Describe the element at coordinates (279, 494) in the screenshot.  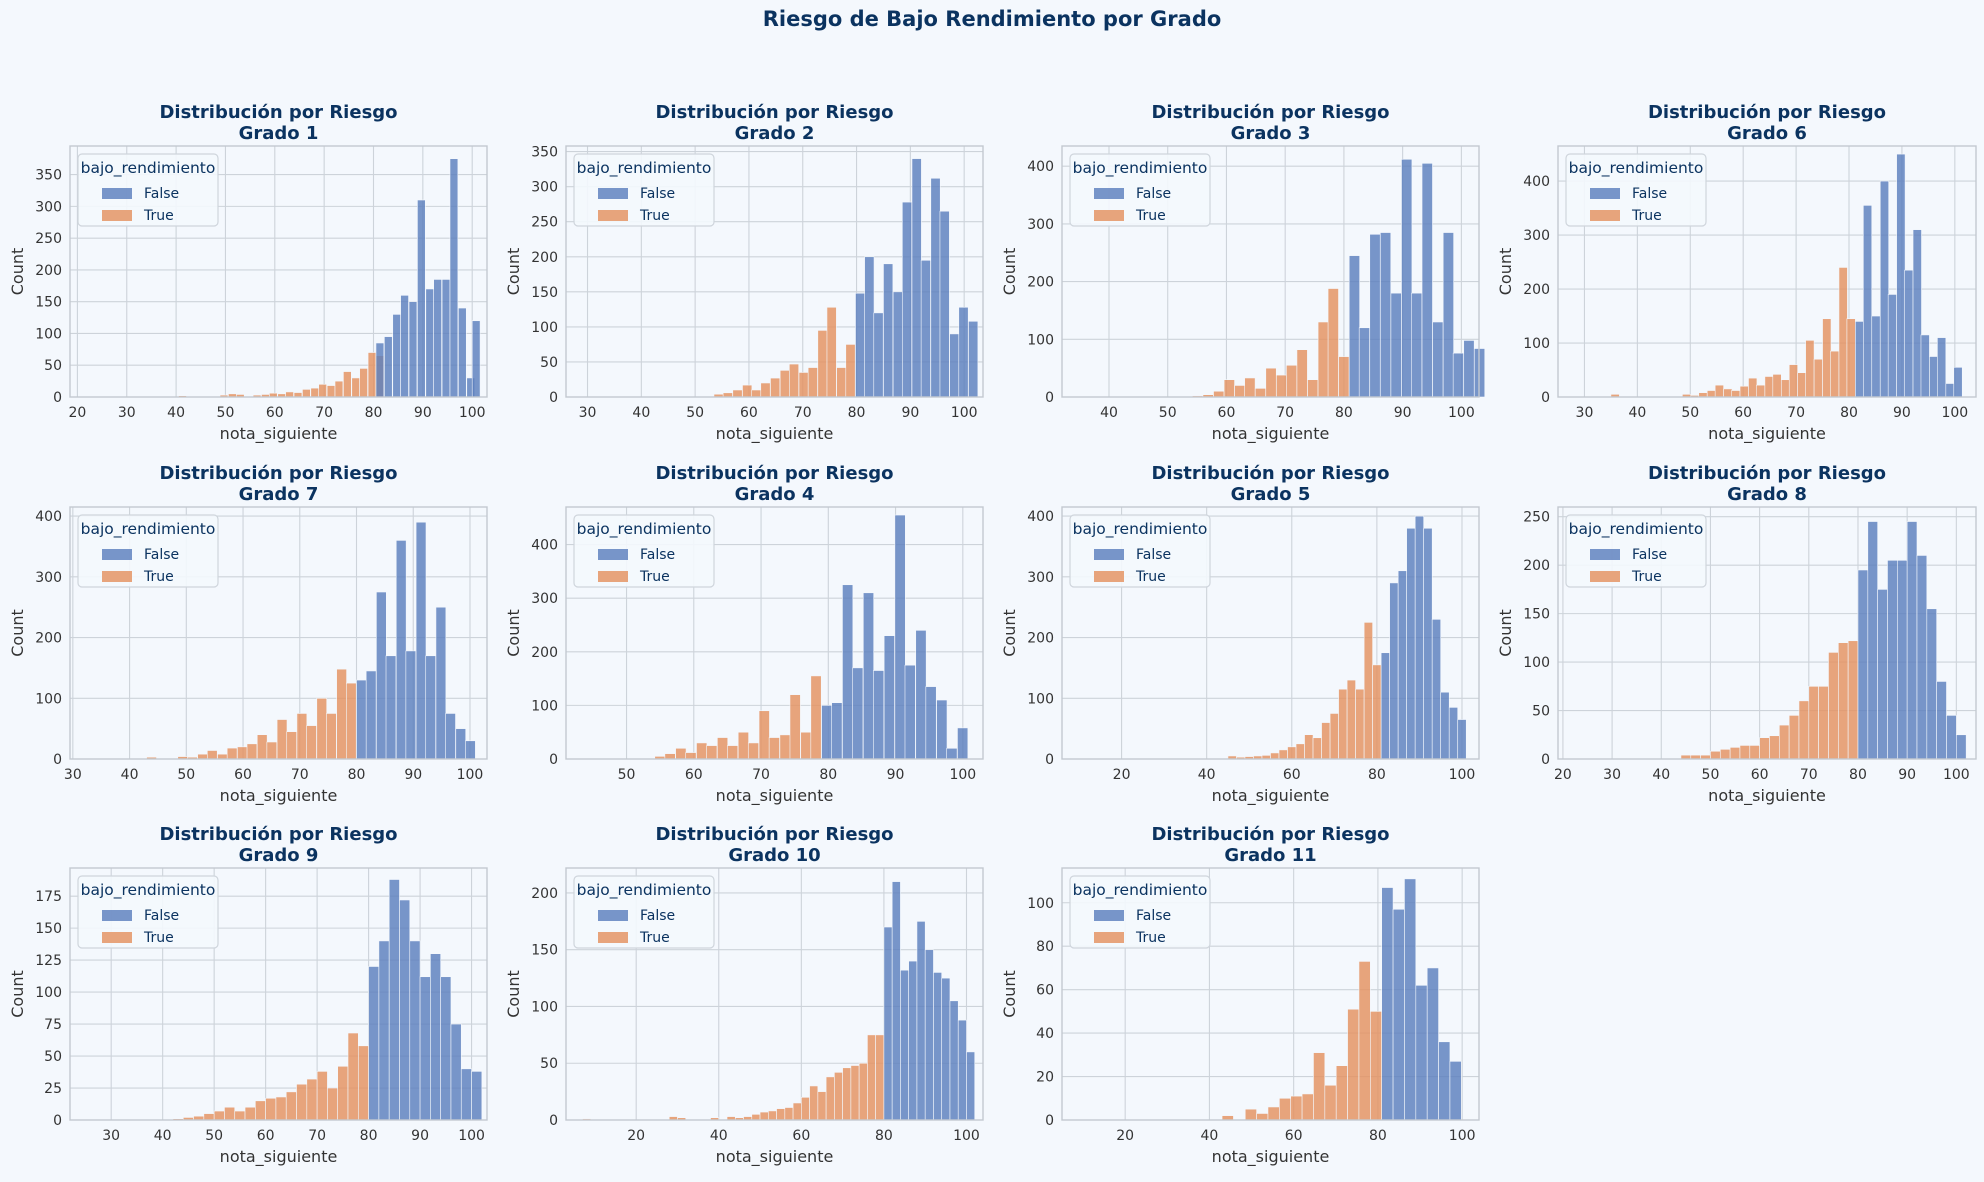
I see `subplot-title-line-2: Grado 7` at that location.